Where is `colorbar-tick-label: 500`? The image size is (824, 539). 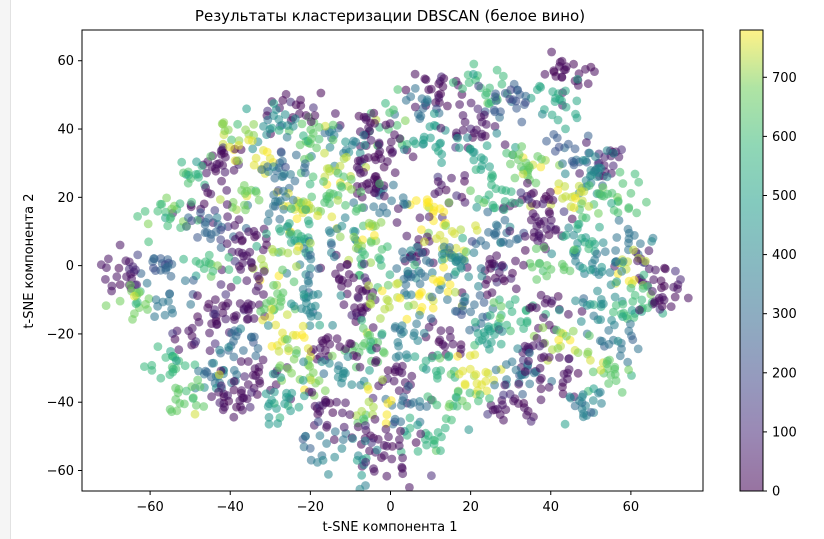 colorbar-tick-label: 500 is located at coordinates (784, 196).